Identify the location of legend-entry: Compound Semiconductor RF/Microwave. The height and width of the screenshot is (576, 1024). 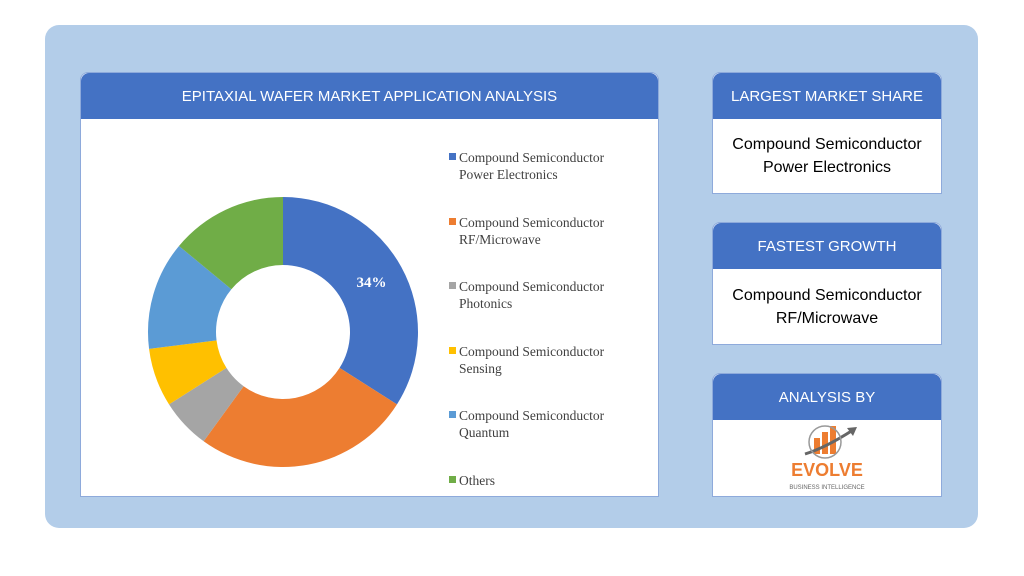
(541, 231).